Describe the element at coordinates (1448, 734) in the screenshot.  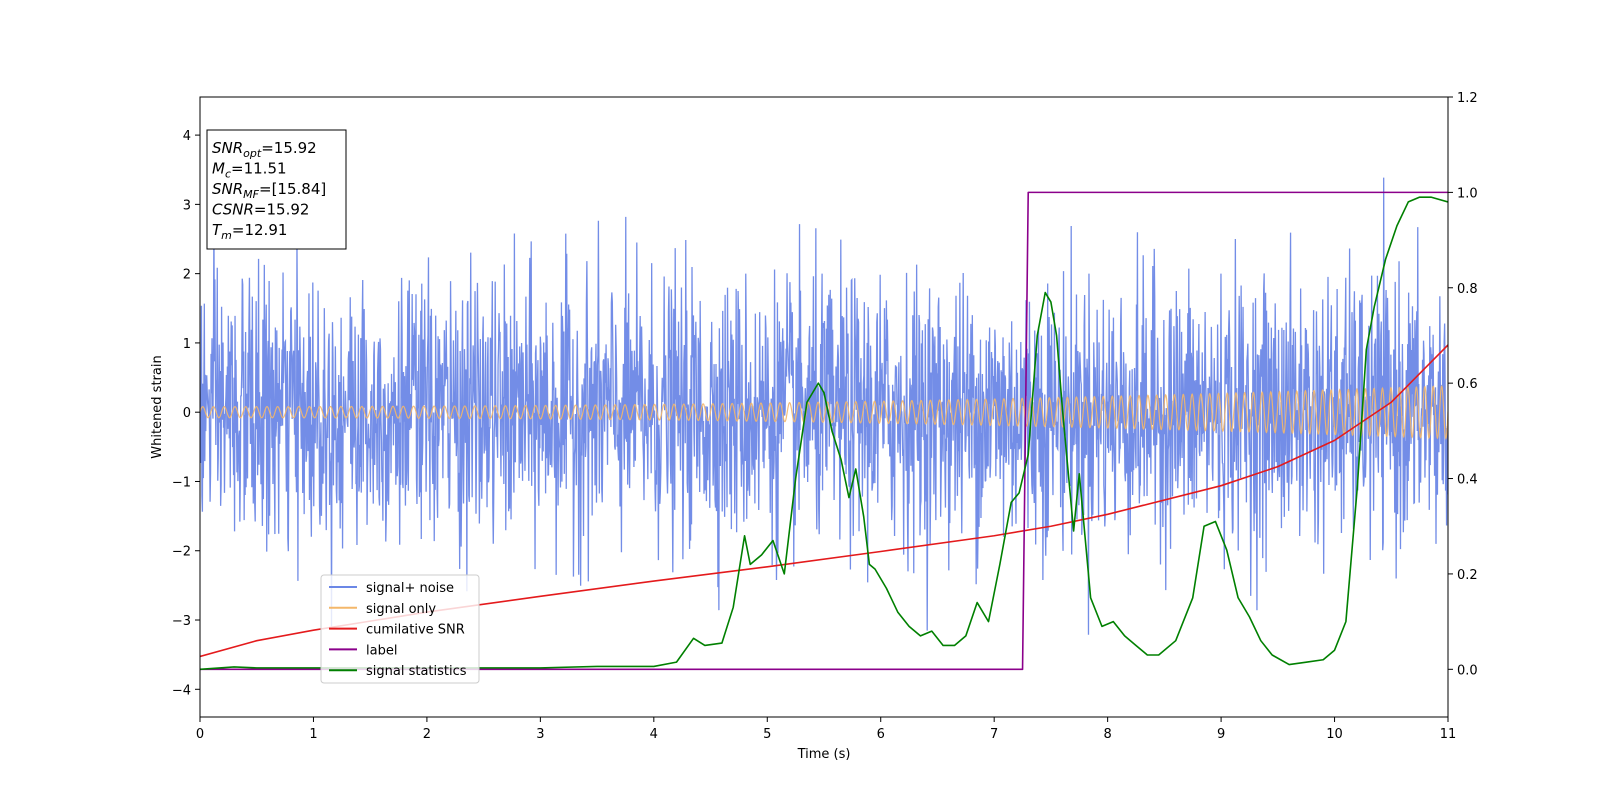
I see `x-tick-label-11: 11` at that location.